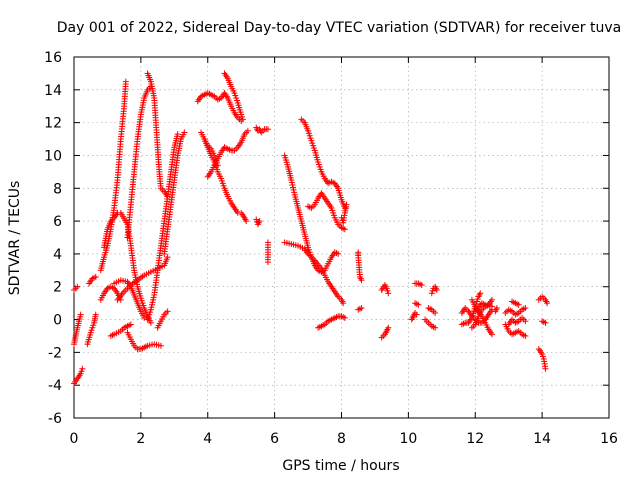 This screenshot has width=640, height=480. Describe the element at coordinates (207, 439) in the screenshot. I see `x-tick-label: 4` at that location.